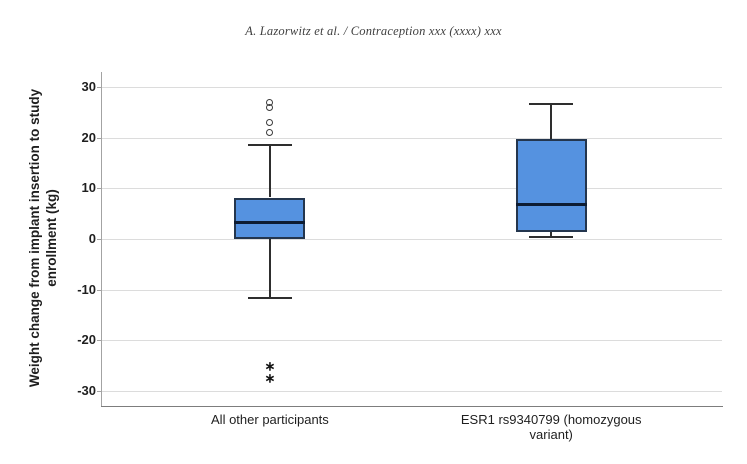 Image resolution: width=747 pixels, height=464 pixels. Describe the element at coordinates (88, 137) in the screenshot. I see `y-tick-label: 20` at that location.